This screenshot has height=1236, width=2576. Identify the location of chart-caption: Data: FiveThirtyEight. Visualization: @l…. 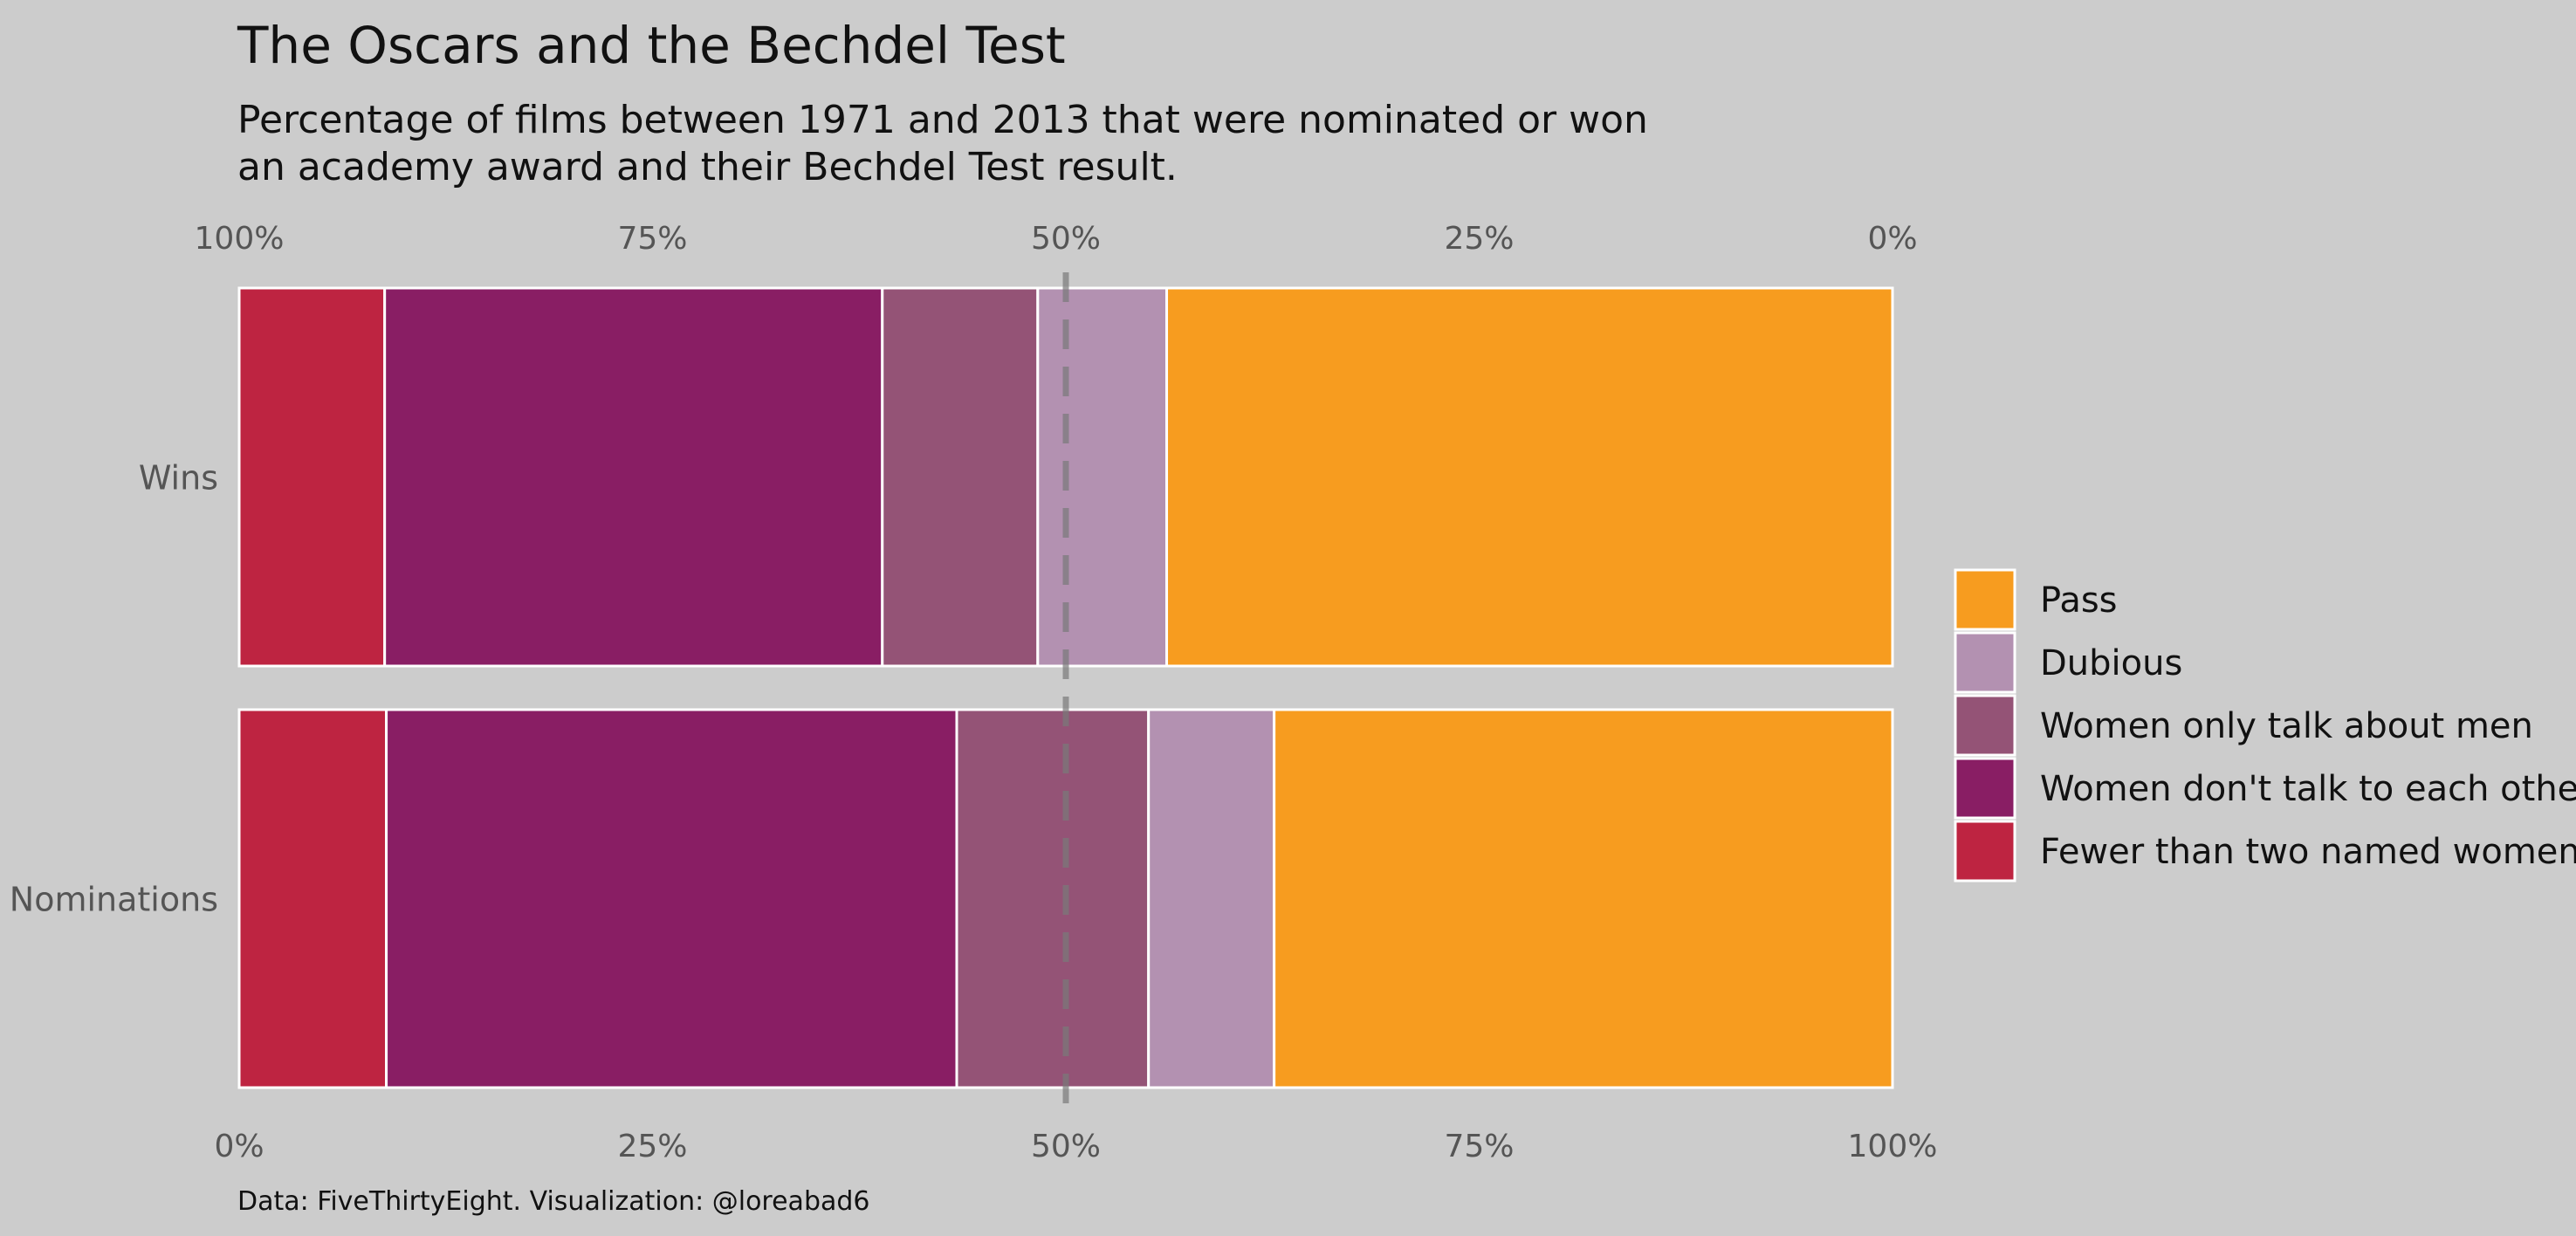
(553, 1201).